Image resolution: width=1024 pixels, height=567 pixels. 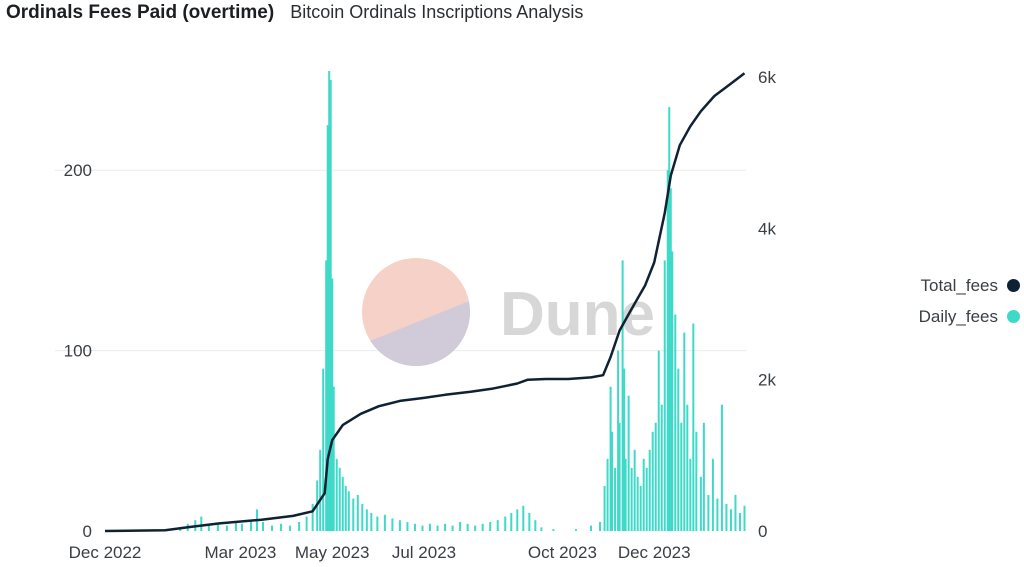 What do you see at coordinates (562, 552) in the screenshot?
I see `x-tick-label: Oct 2023` at bounding box center [562, 552].